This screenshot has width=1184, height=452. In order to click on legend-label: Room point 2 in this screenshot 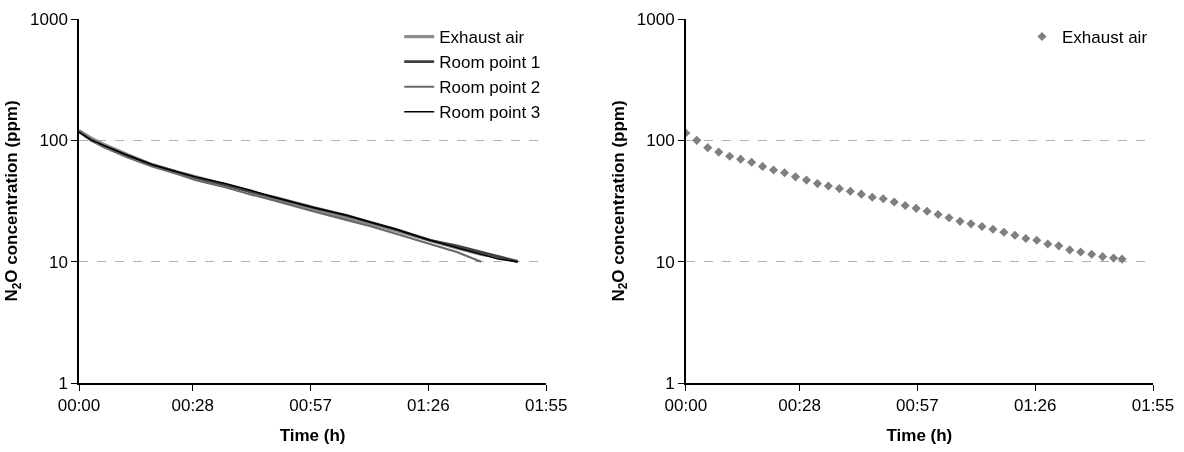, I will do `click(490, 88)`.